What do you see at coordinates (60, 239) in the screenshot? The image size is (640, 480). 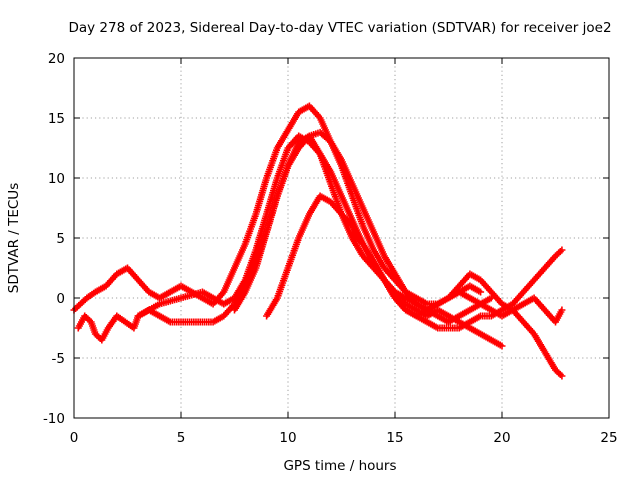 I see `y-tick-label: 5` at bounding box center [60, 239].